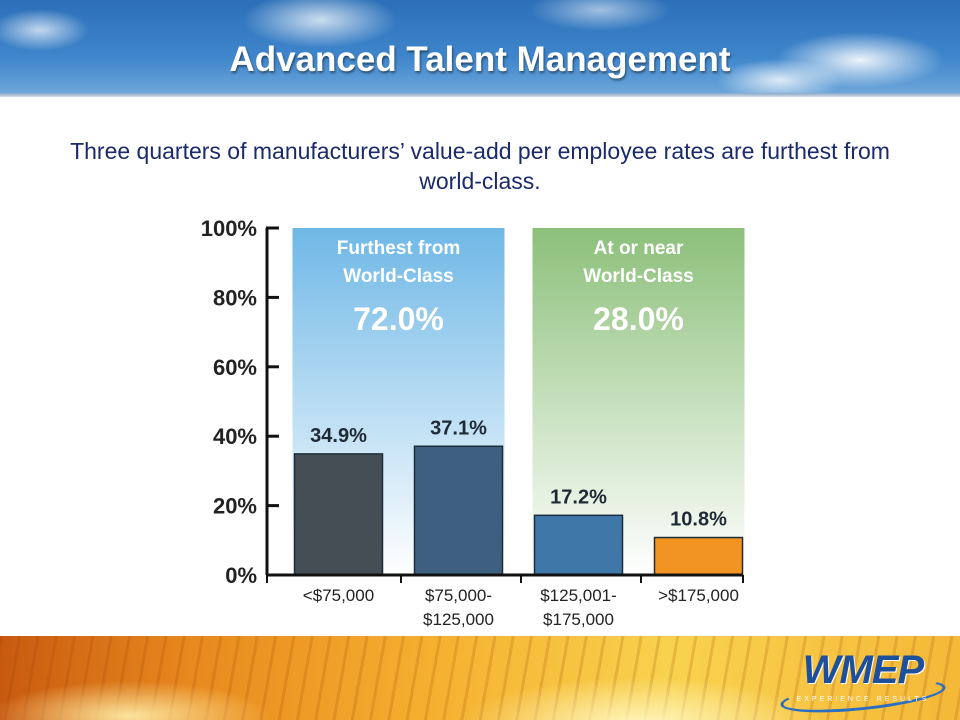 The image size is (960, 720). Describe the element at coordinates (639, 248) in the screenshot. I see `group-label-1-0: At or near` at that location.